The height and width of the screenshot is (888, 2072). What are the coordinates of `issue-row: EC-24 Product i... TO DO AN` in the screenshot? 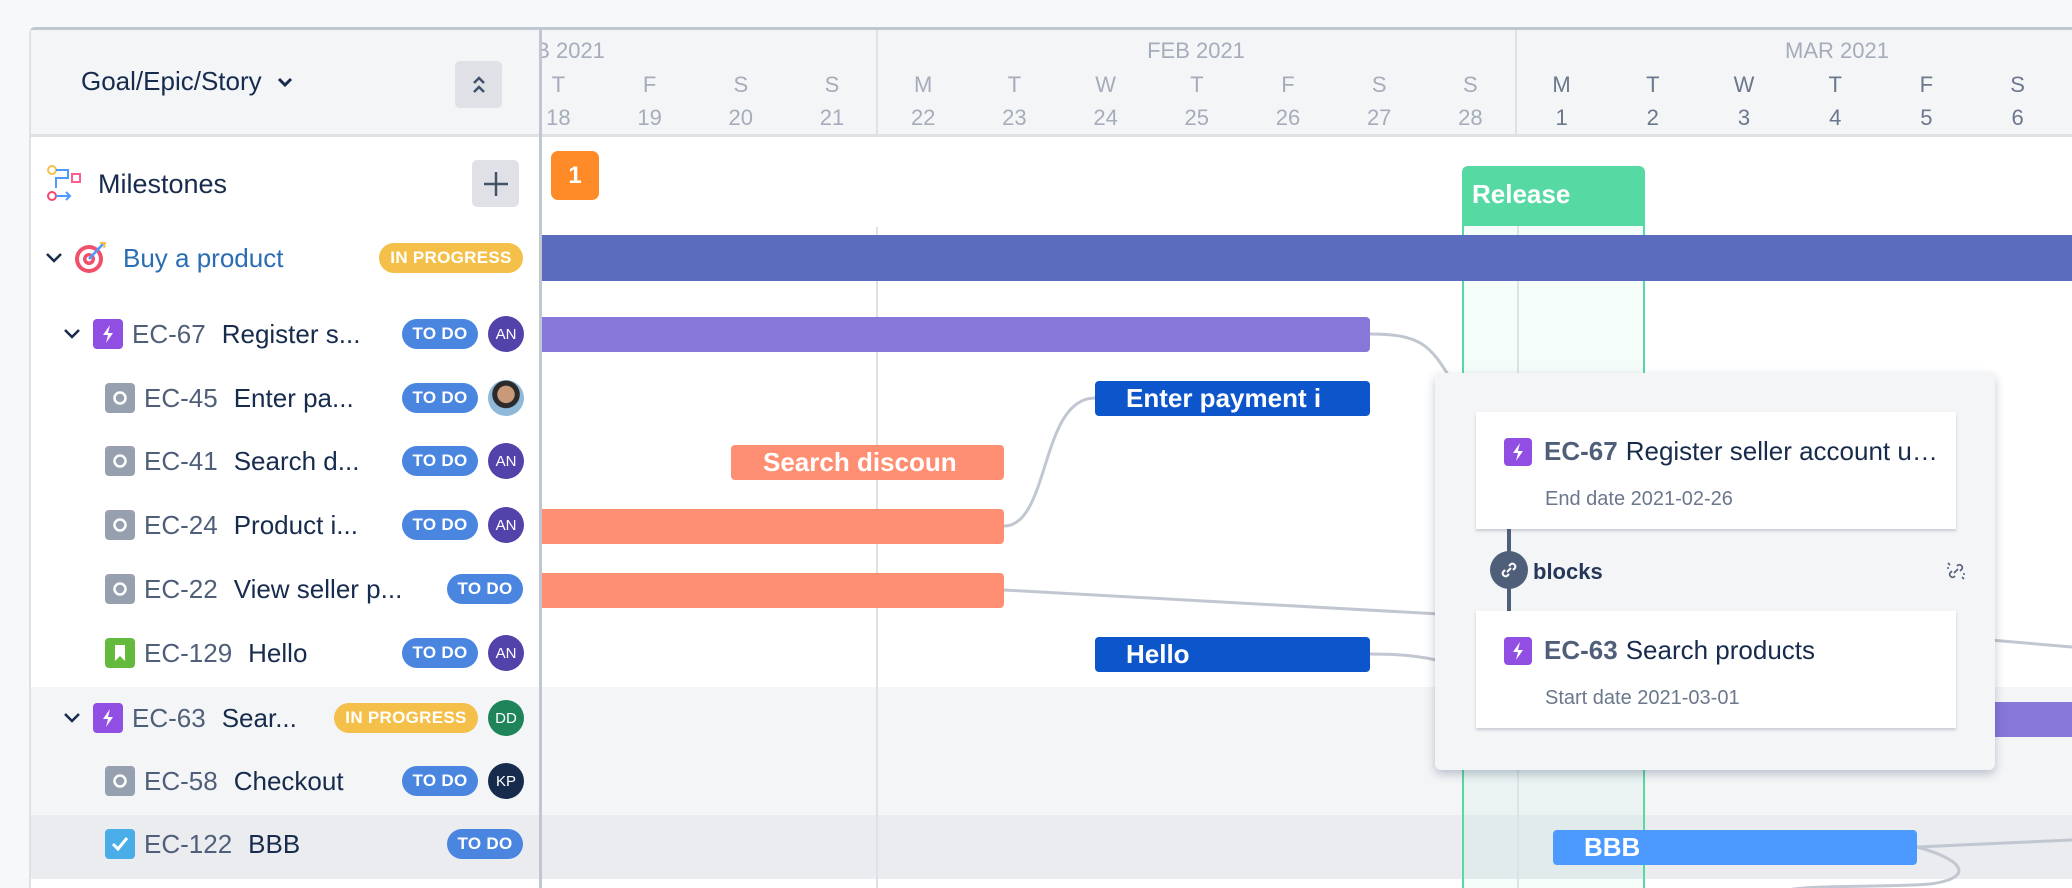 It's located at (285, 525).